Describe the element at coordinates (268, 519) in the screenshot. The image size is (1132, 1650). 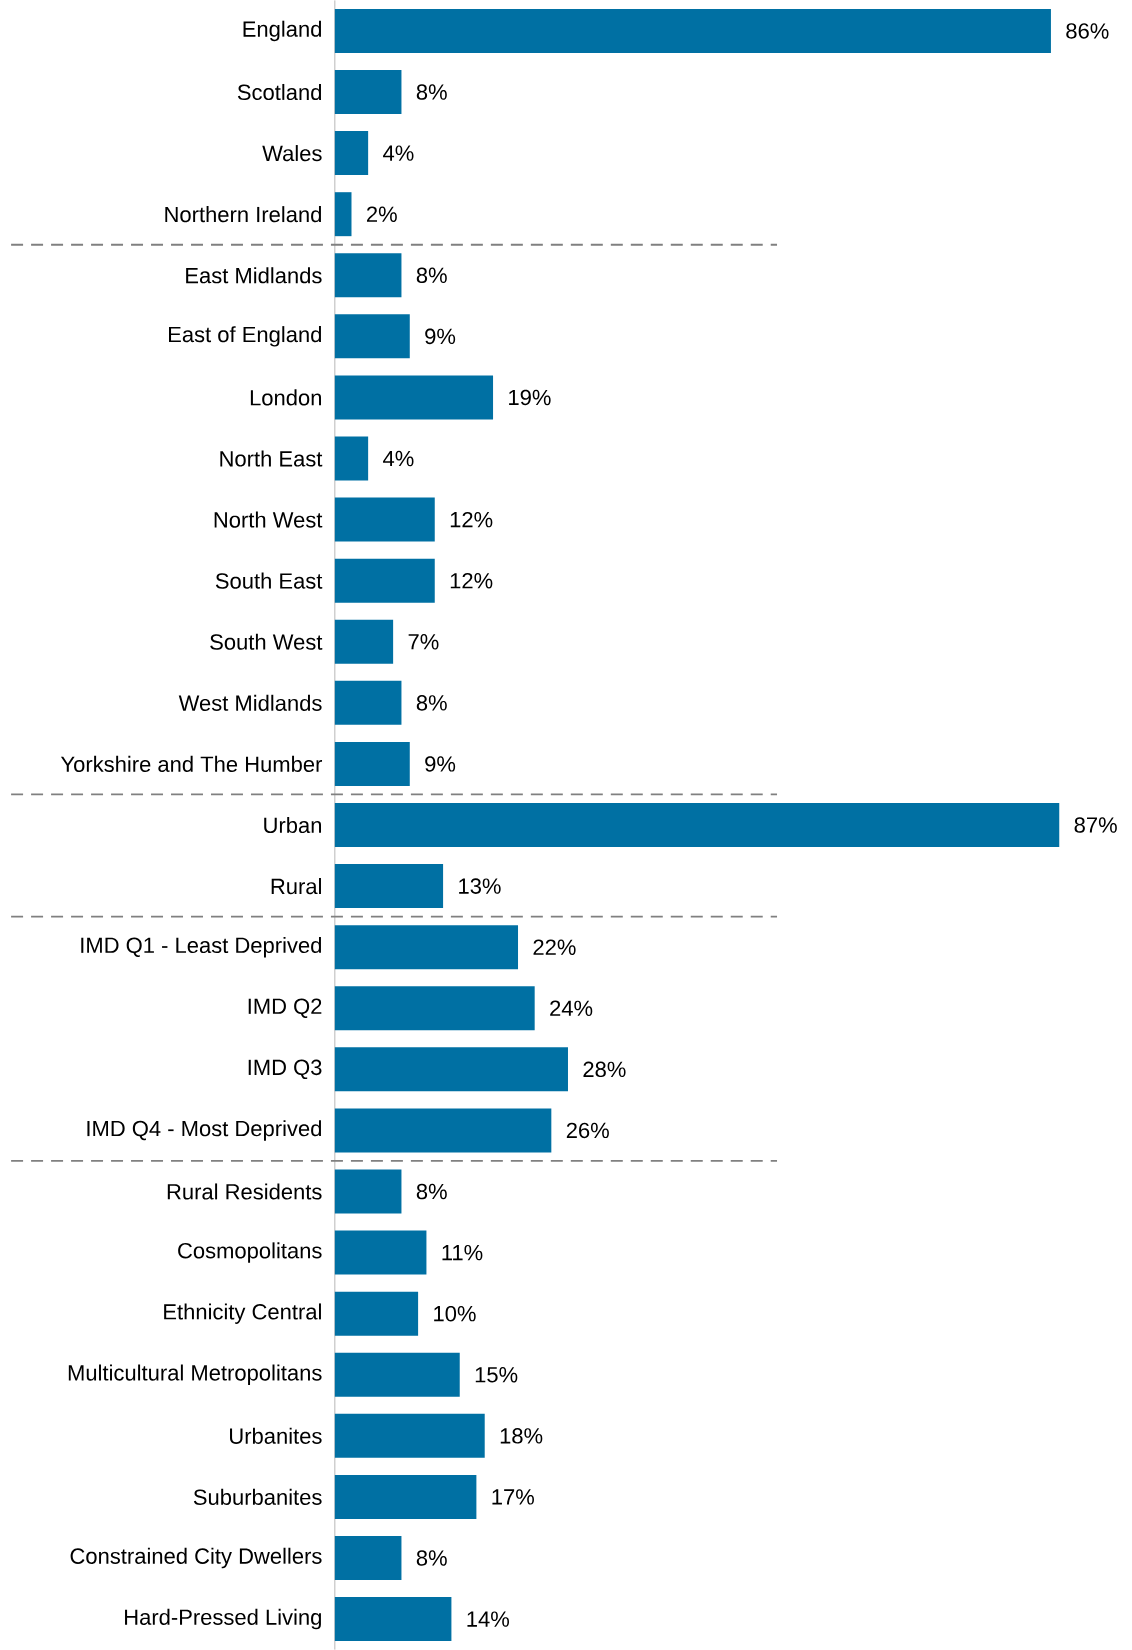
I see `y-tick-label: North West` at that location.